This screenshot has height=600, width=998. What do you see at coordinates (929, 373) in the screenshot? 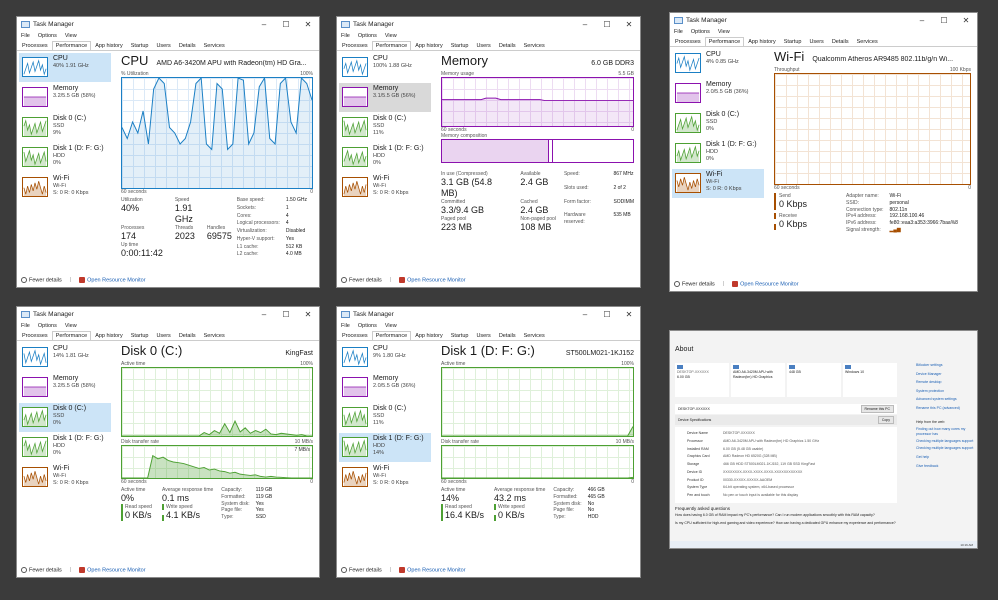
I see `related-setting-link: Device Manager` at bounding box center [929, 373].